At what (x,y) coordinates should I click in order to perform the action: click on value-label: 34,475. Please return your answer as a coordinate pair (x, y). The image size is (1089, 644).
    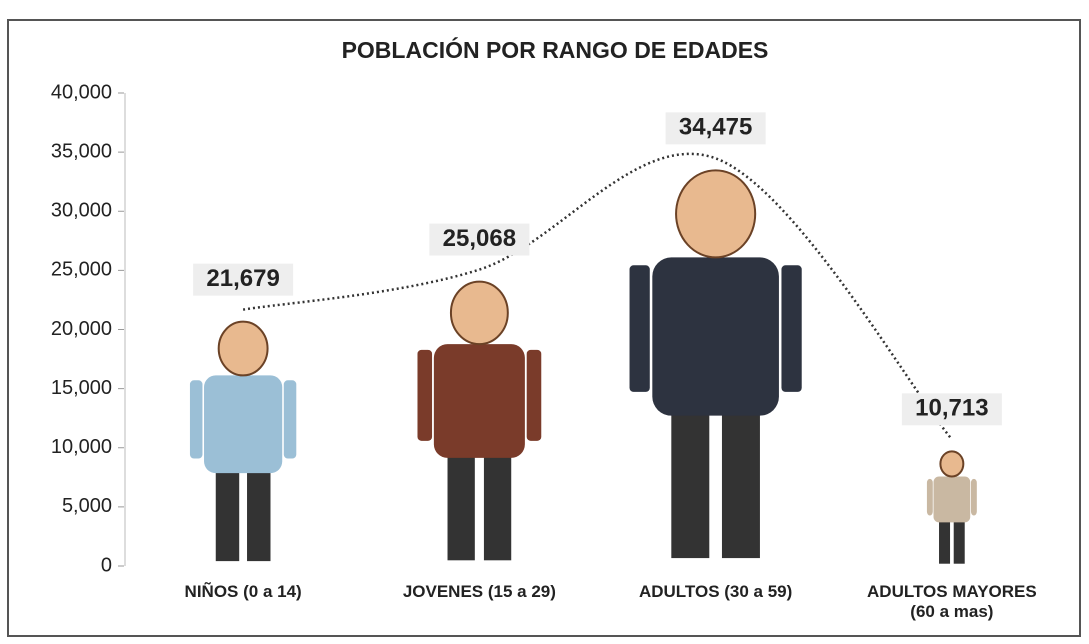
    Looking at the image, I should click on (715, 127).